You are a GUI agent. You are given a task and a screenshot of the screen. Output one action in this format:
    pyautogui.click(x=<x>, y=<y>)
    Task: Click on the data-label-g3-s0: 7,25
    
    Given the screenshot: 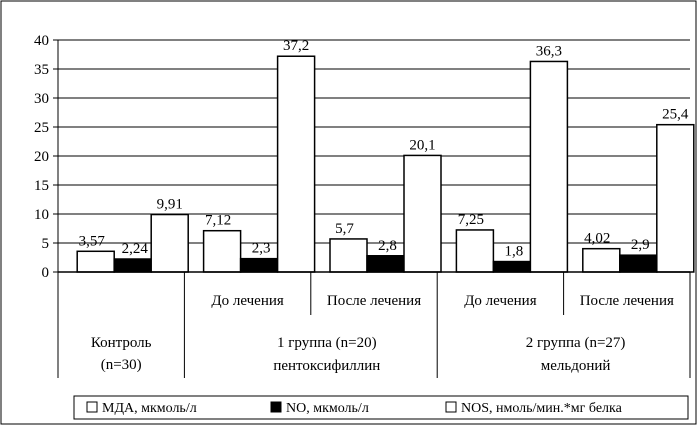 What is the action you would take?
    pyautogui.click(x=471, y=220)
    